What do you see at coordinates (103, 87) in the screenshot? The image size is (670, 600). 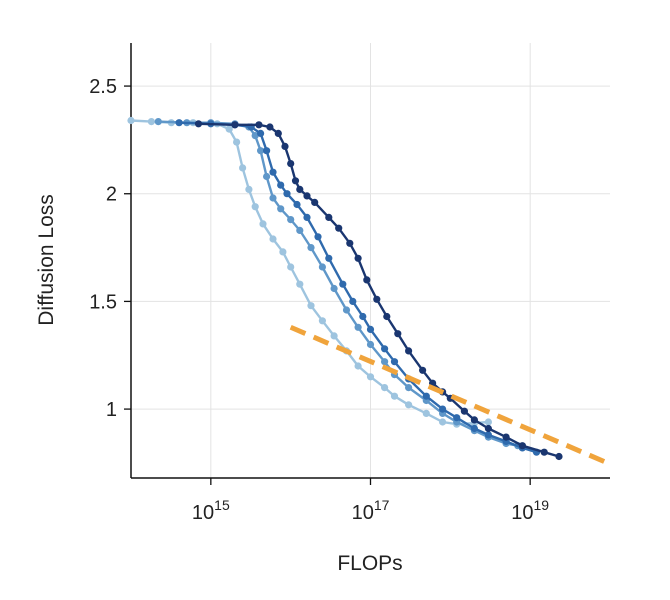 I see `y-tick-label: 2.5` at bounding box center [103, 87].